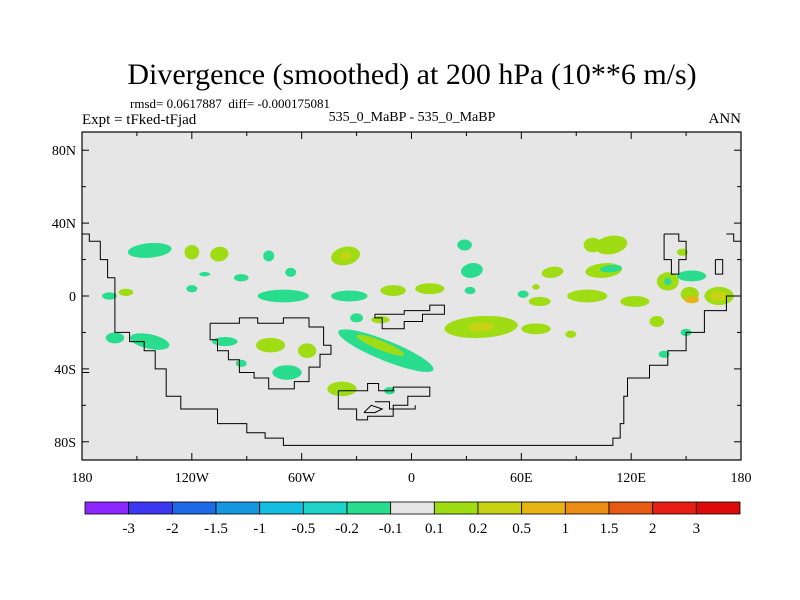 The width and height of the screenshot is (800, 600). I want to click on x-tick-label: 60W, so click(302, 478).